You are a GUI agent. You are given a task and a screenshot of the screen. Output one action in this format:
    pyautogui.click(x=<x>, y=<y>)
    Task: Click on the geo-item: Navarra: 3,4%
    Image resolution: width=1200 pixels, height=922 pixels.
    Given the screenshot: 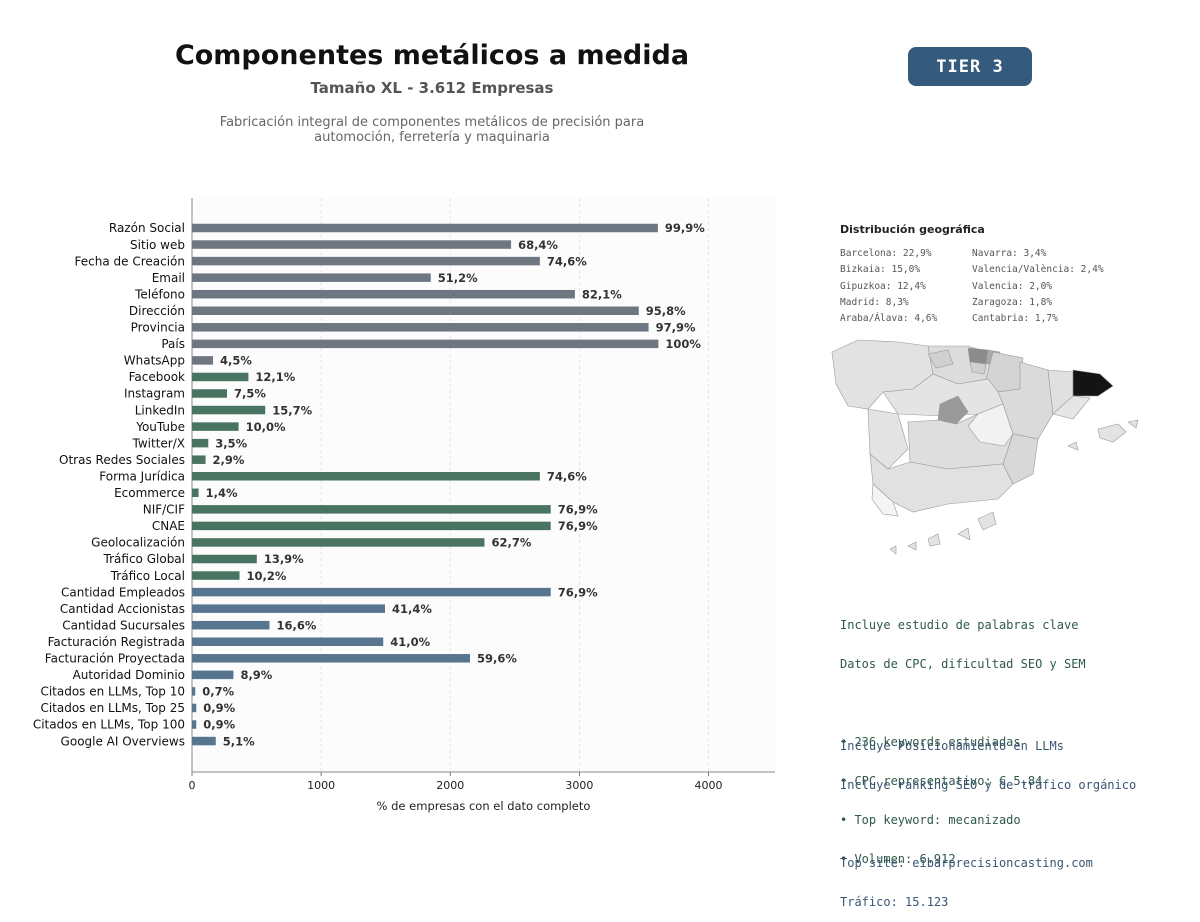 What is the action you would take?
    pyautogui.click(x=1009, y=253)
    